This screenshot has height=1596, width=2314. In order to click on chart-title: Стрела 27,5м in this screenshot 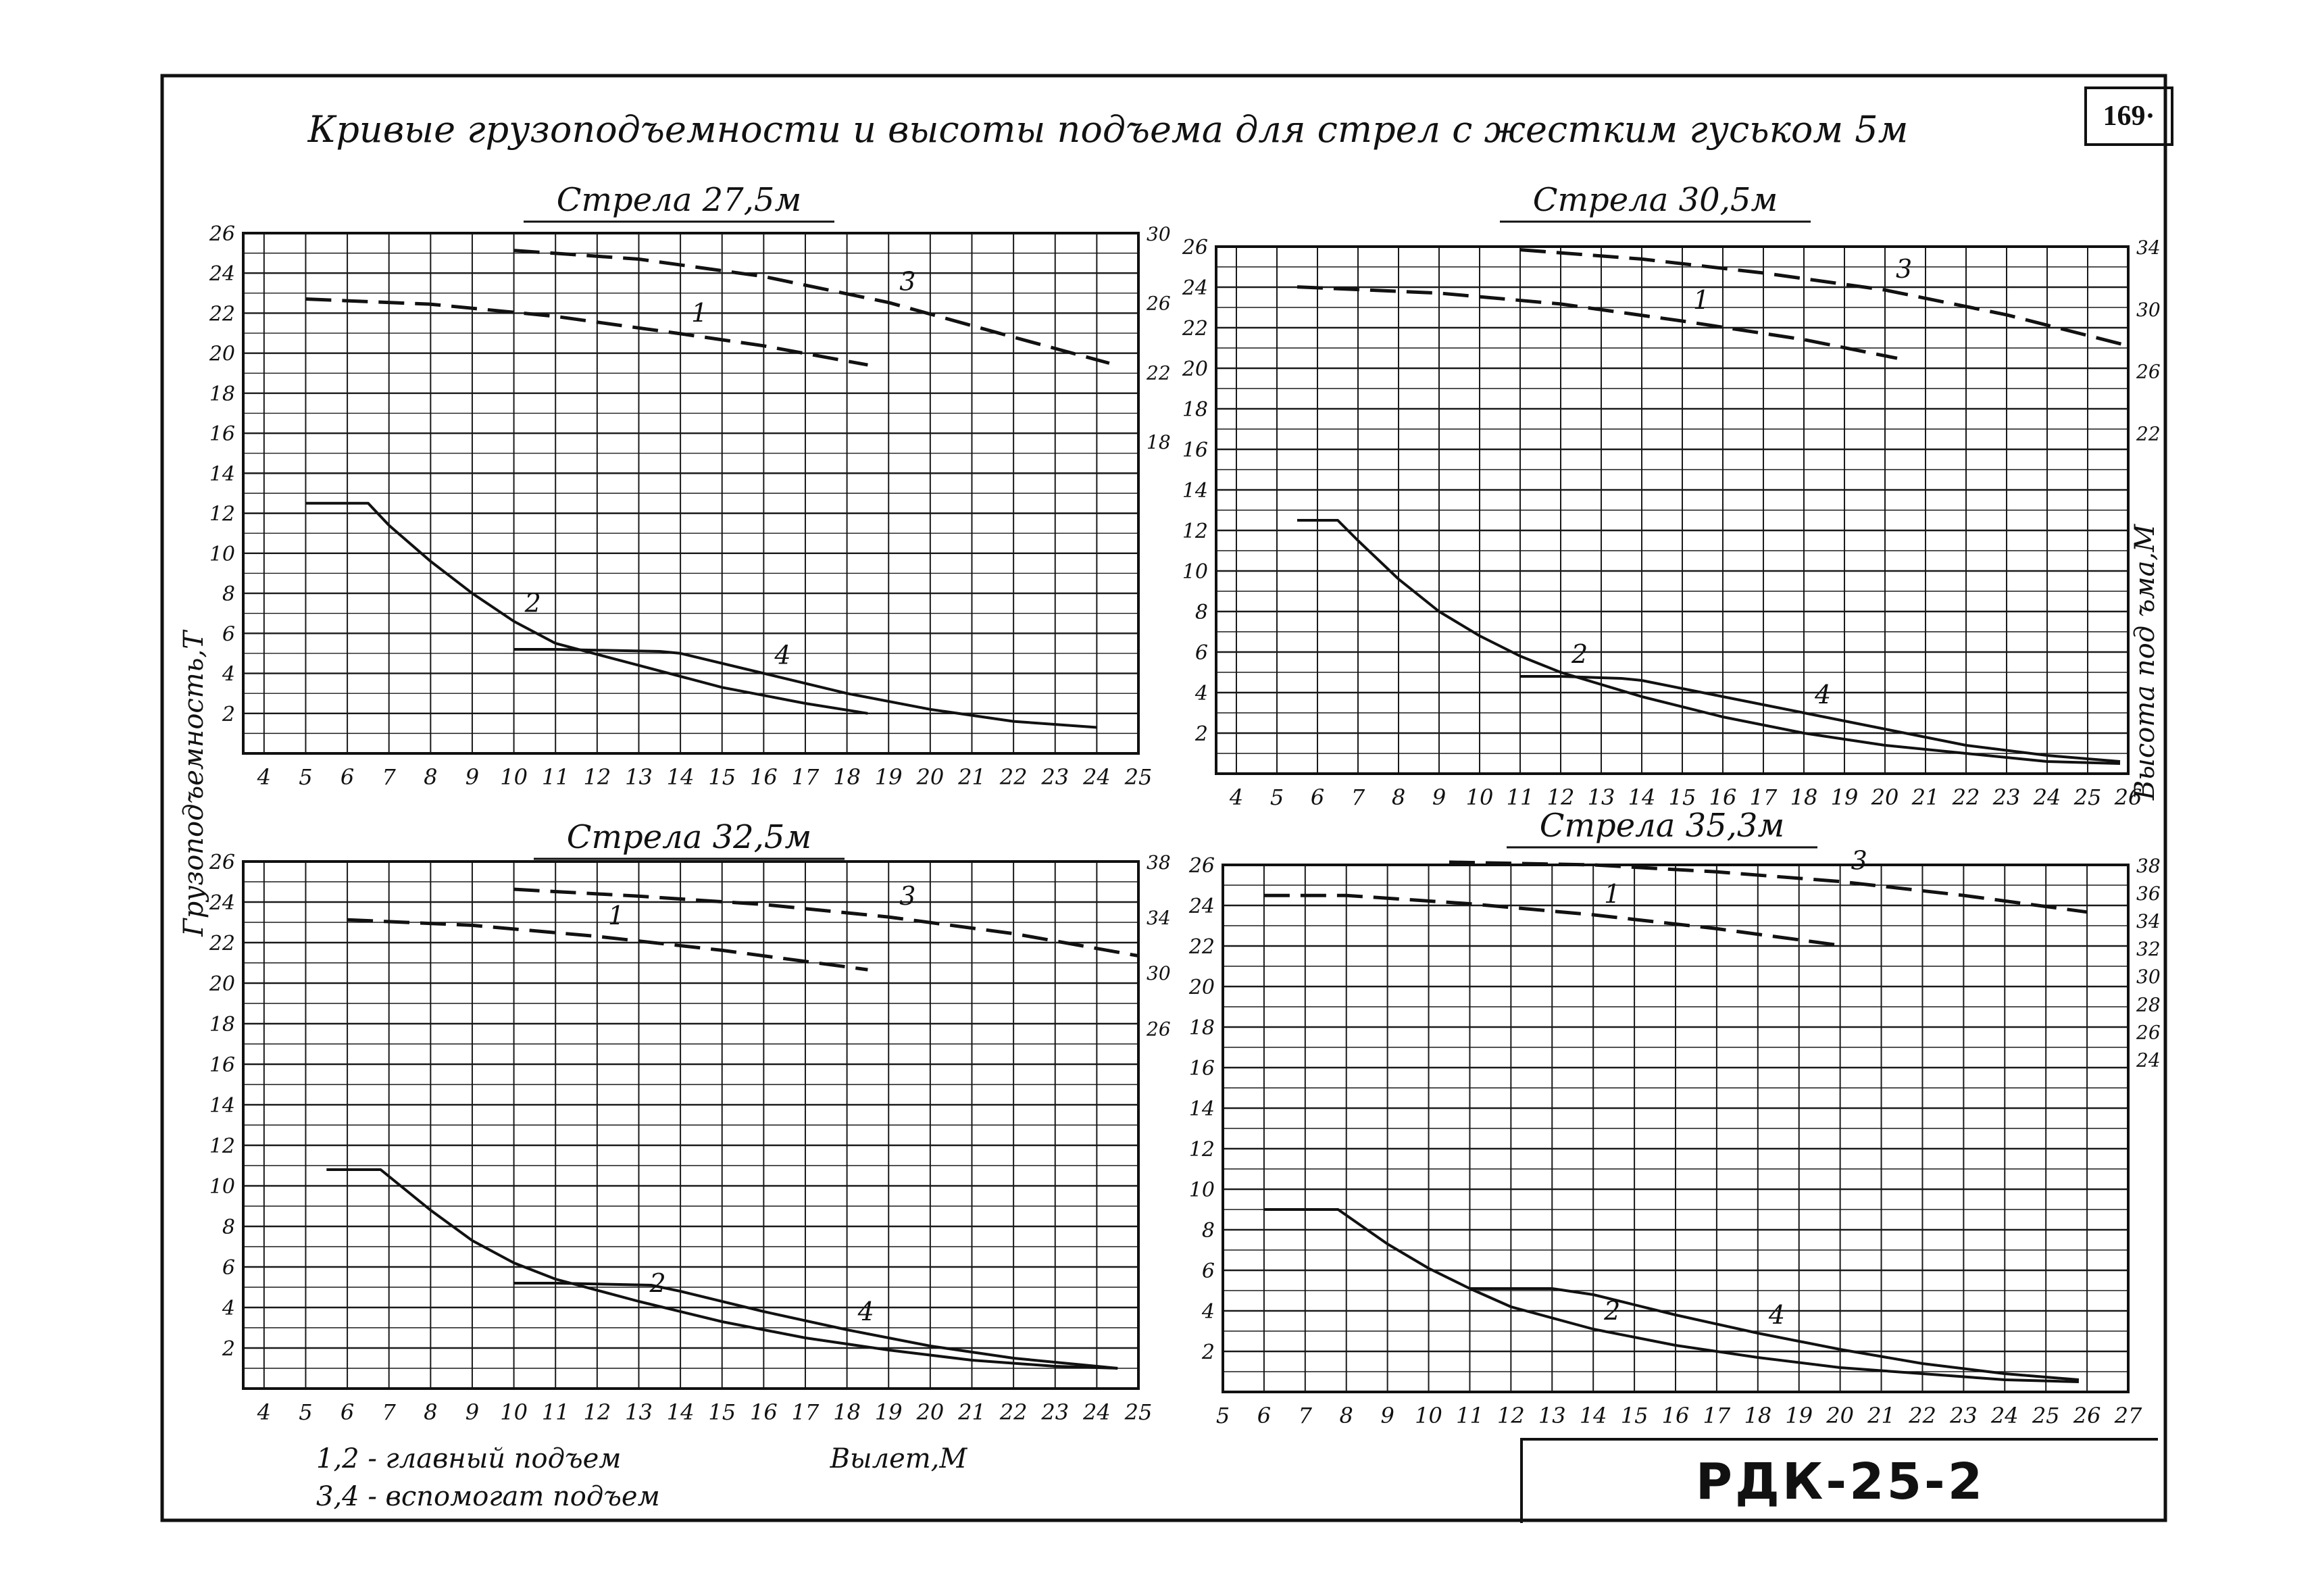, I will do `click(679, 200)`.